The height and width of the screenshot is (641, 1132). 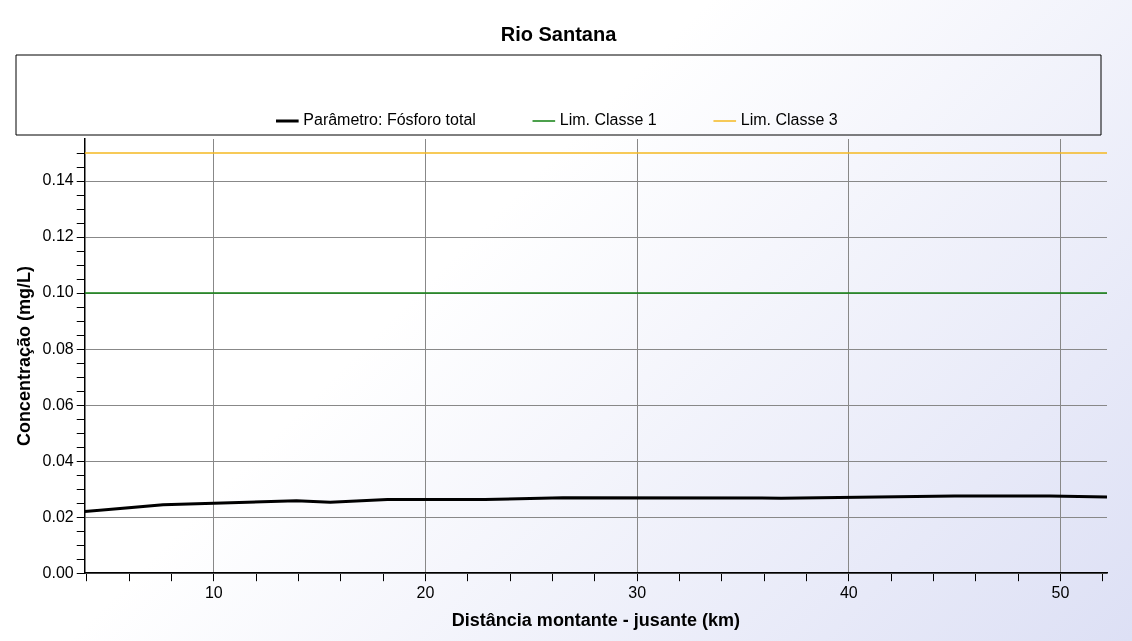 What do you see at coordinates (58, 404) in the screenshot?
I see `y-tick-label: 0.06` at bounding box center [58, 404].